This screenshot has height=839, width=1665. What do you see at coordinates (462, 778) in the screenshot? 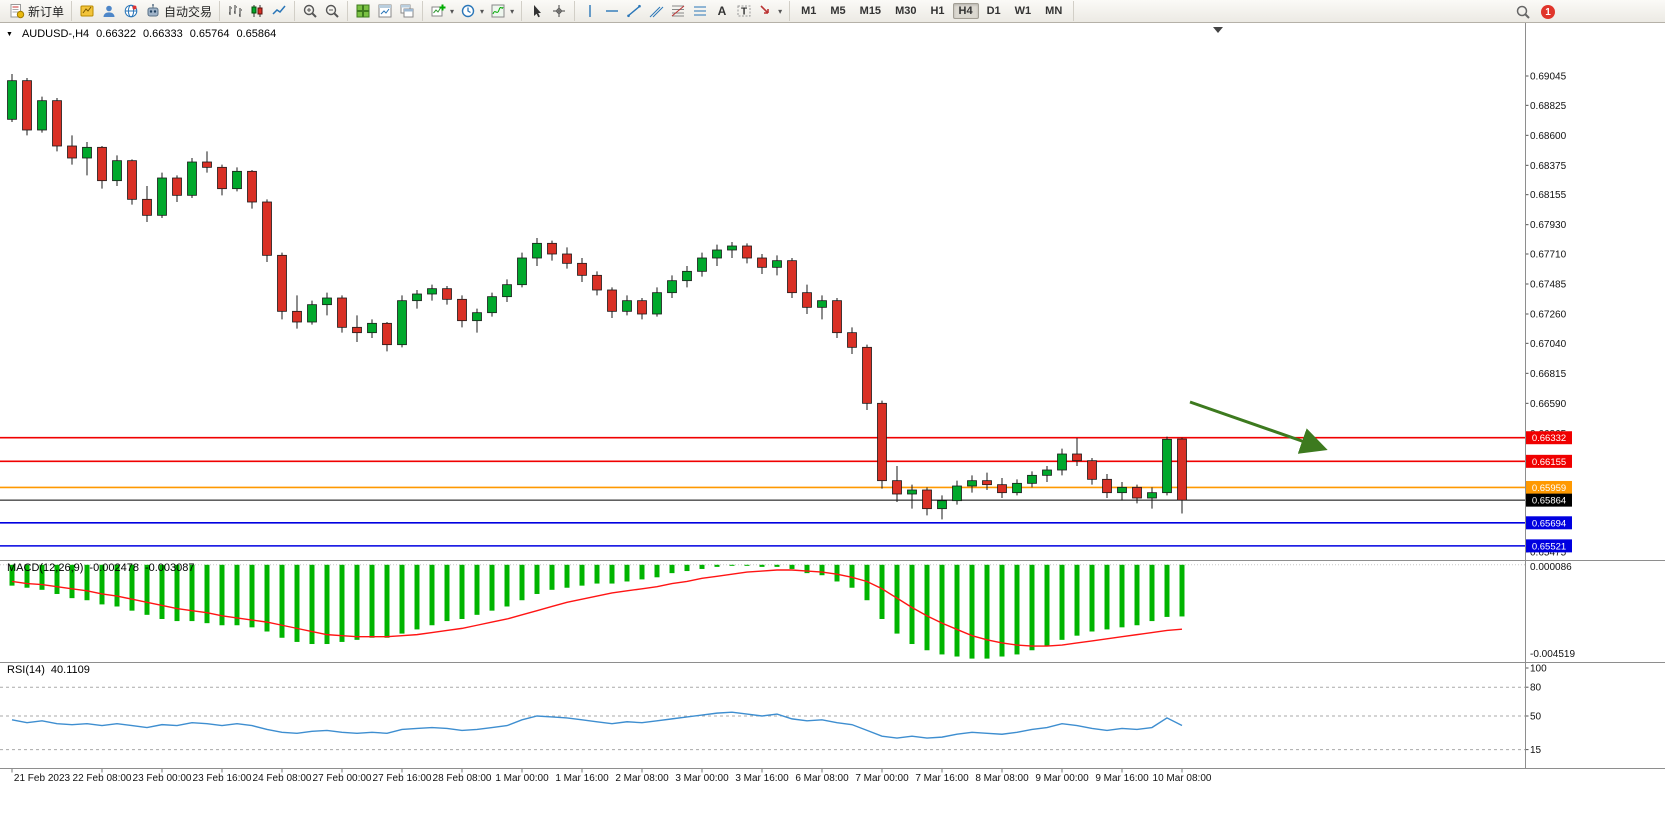
I see `time-axis-label: 28 Feb 08:00` at bounding box center [462, 778].